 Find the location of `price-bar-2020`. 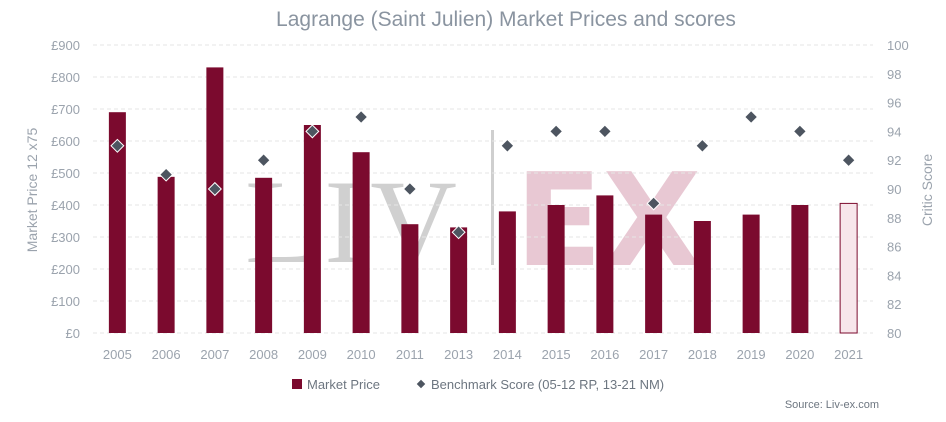

price-bar-2020 is located at coordinates (800, 269).